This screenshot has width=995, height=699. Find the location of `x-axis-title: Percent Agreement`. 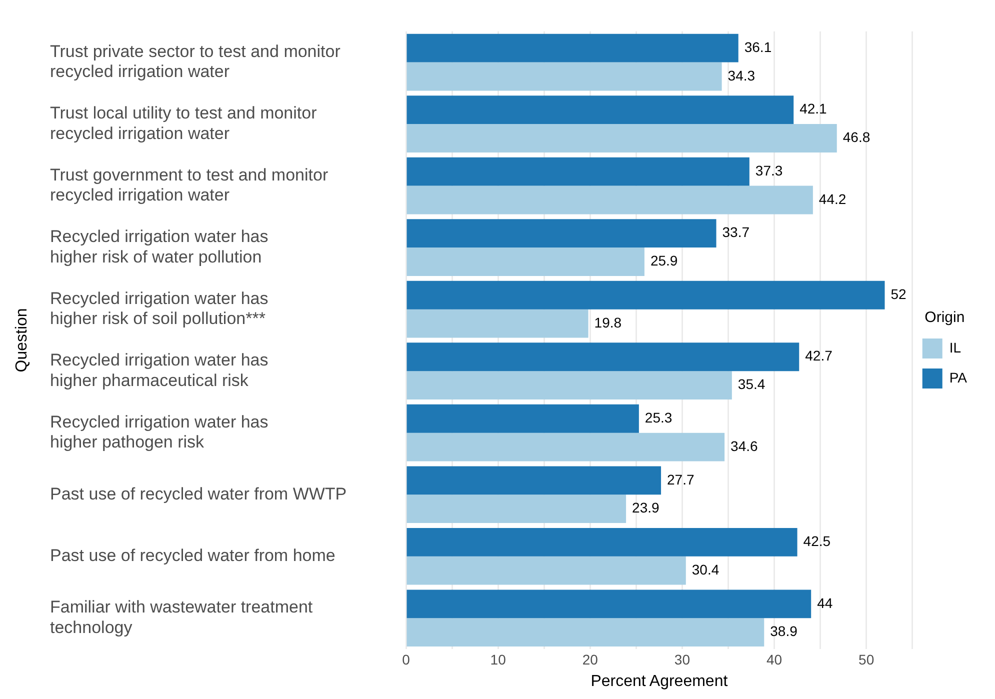

x-axis-title: Percent Agreement is located at coordinates (659, 681).